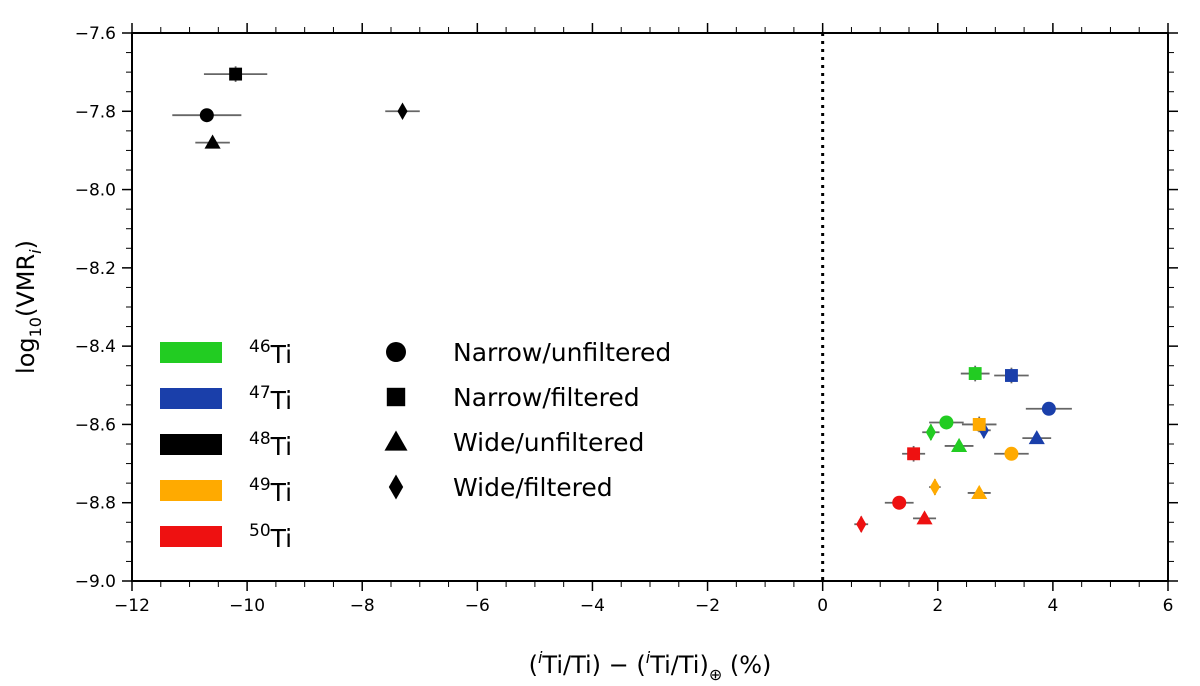  I want to click on y-tick-label: −7.8, so click(95, 112).